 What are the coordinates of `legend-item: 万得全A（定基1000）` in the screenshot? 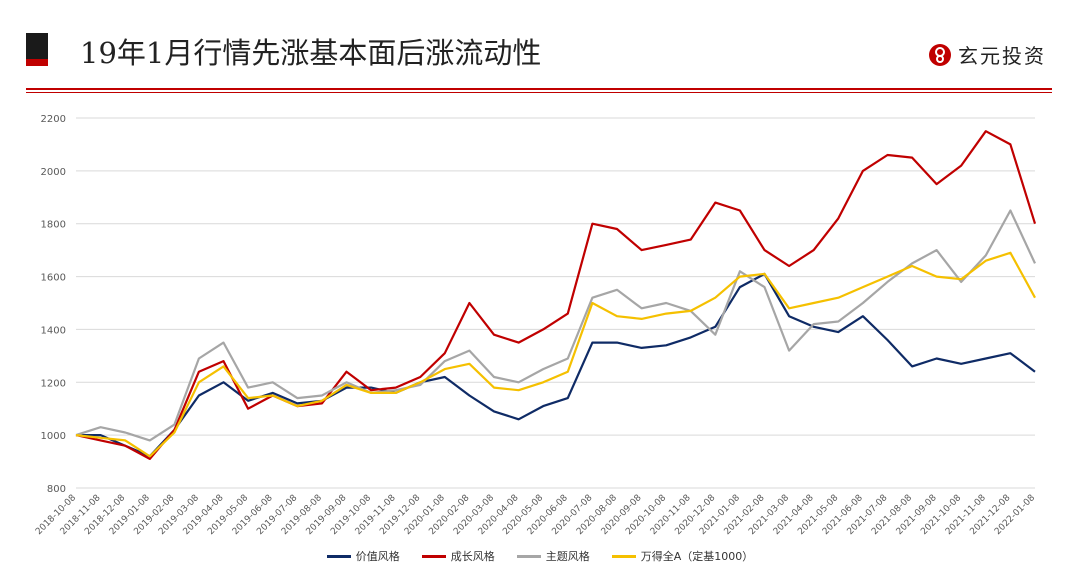 It's located at (682, 556).